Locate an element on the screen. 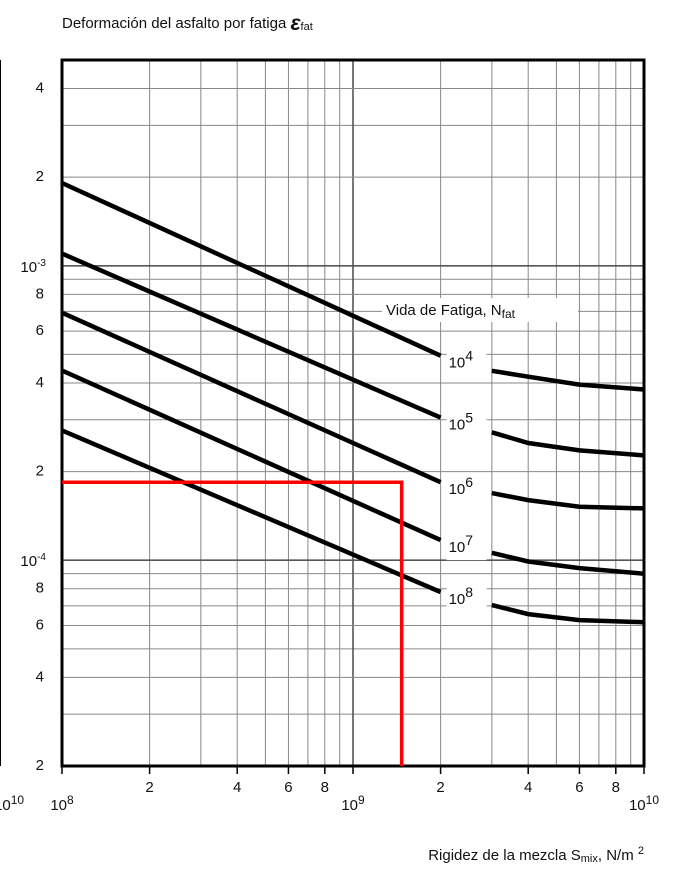  series-label: 108 is located at coordinates (461, 596).